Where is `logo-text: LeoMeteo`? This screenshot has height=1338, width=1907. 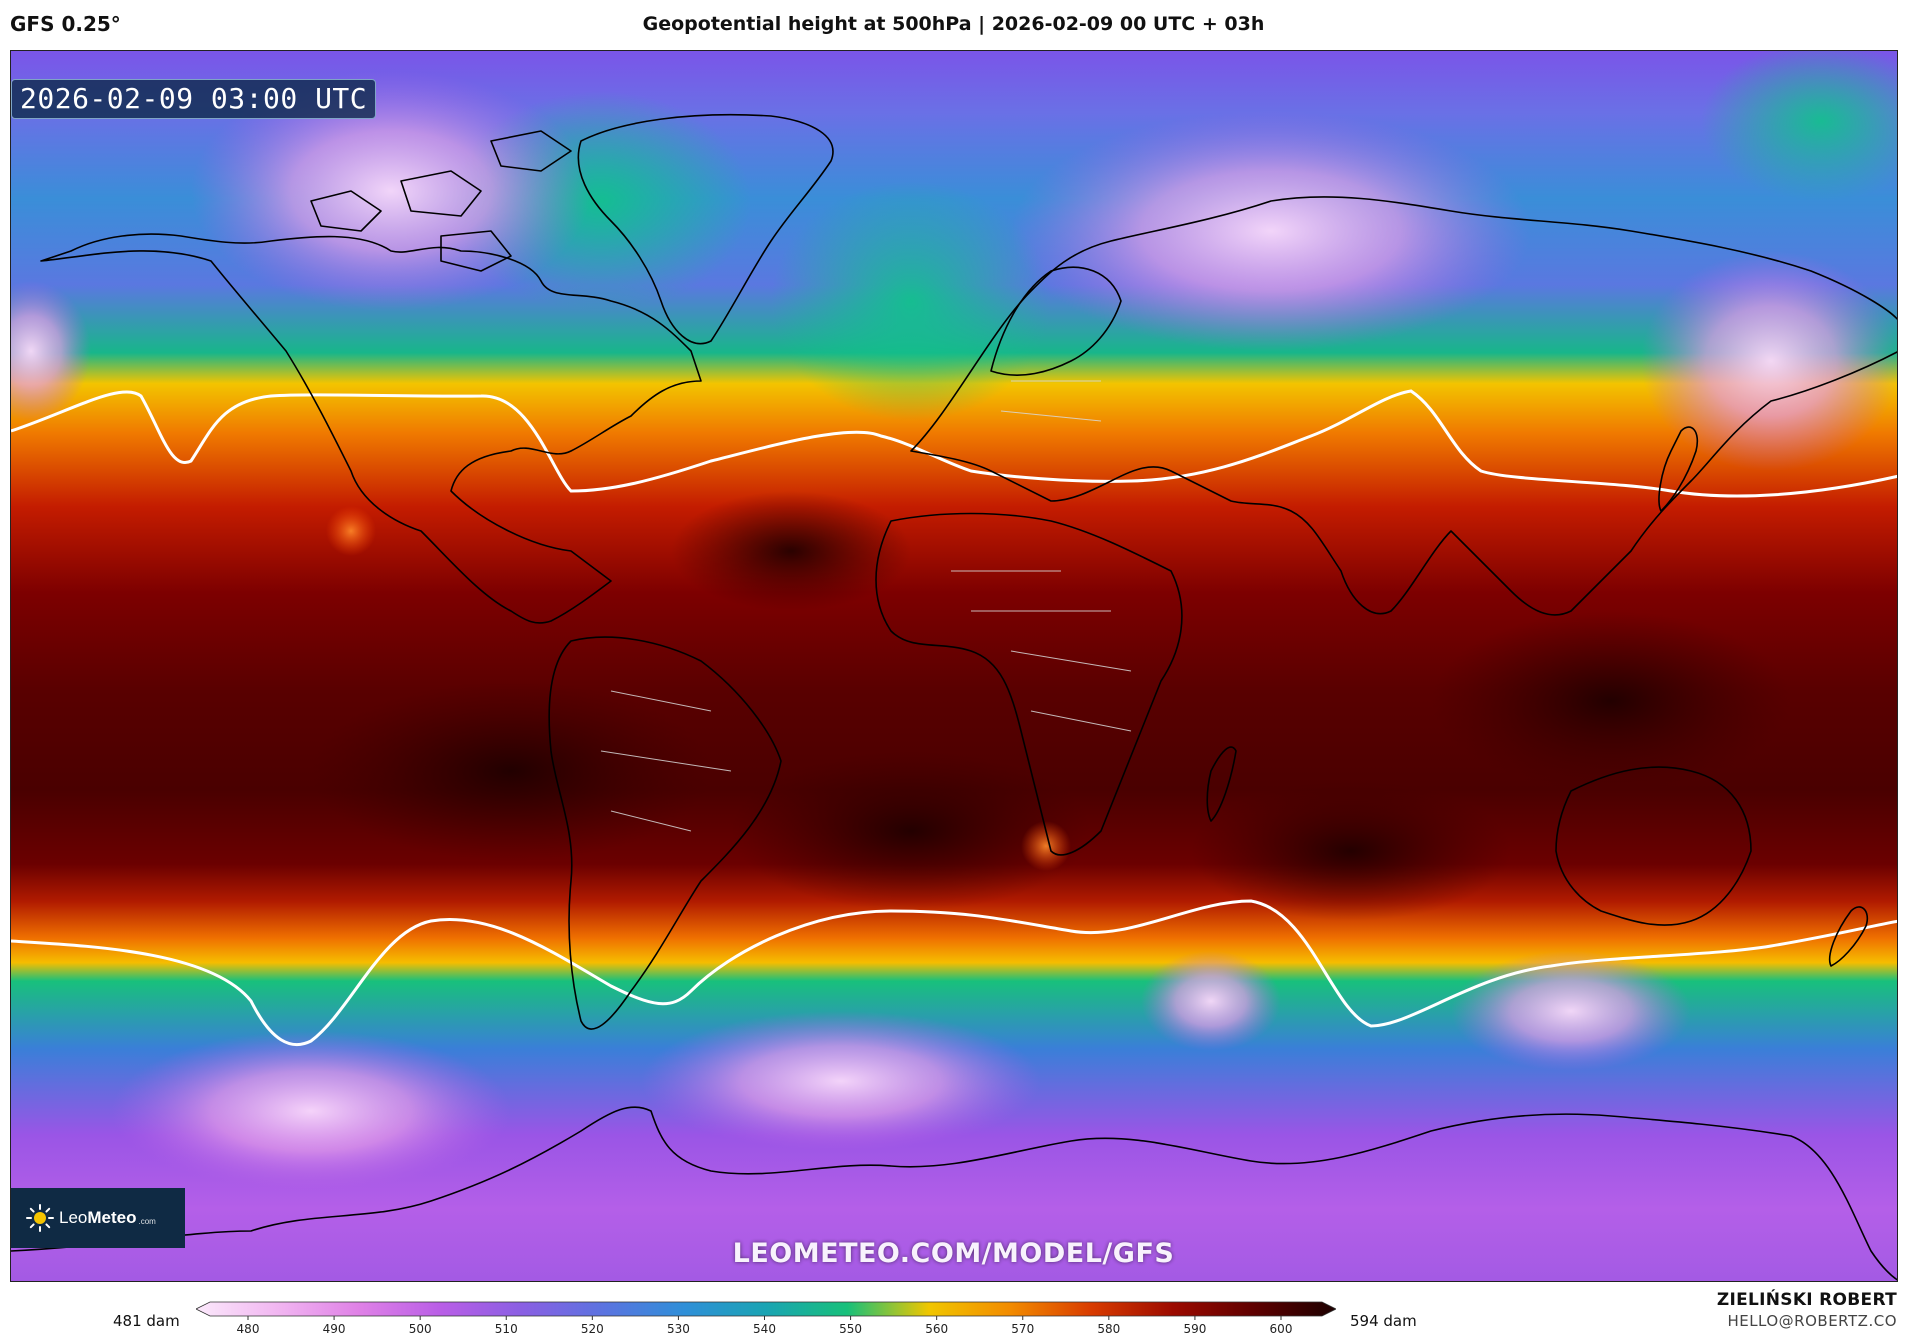
logo-text: LeoMeteo is located at coordinates (98, 1218).